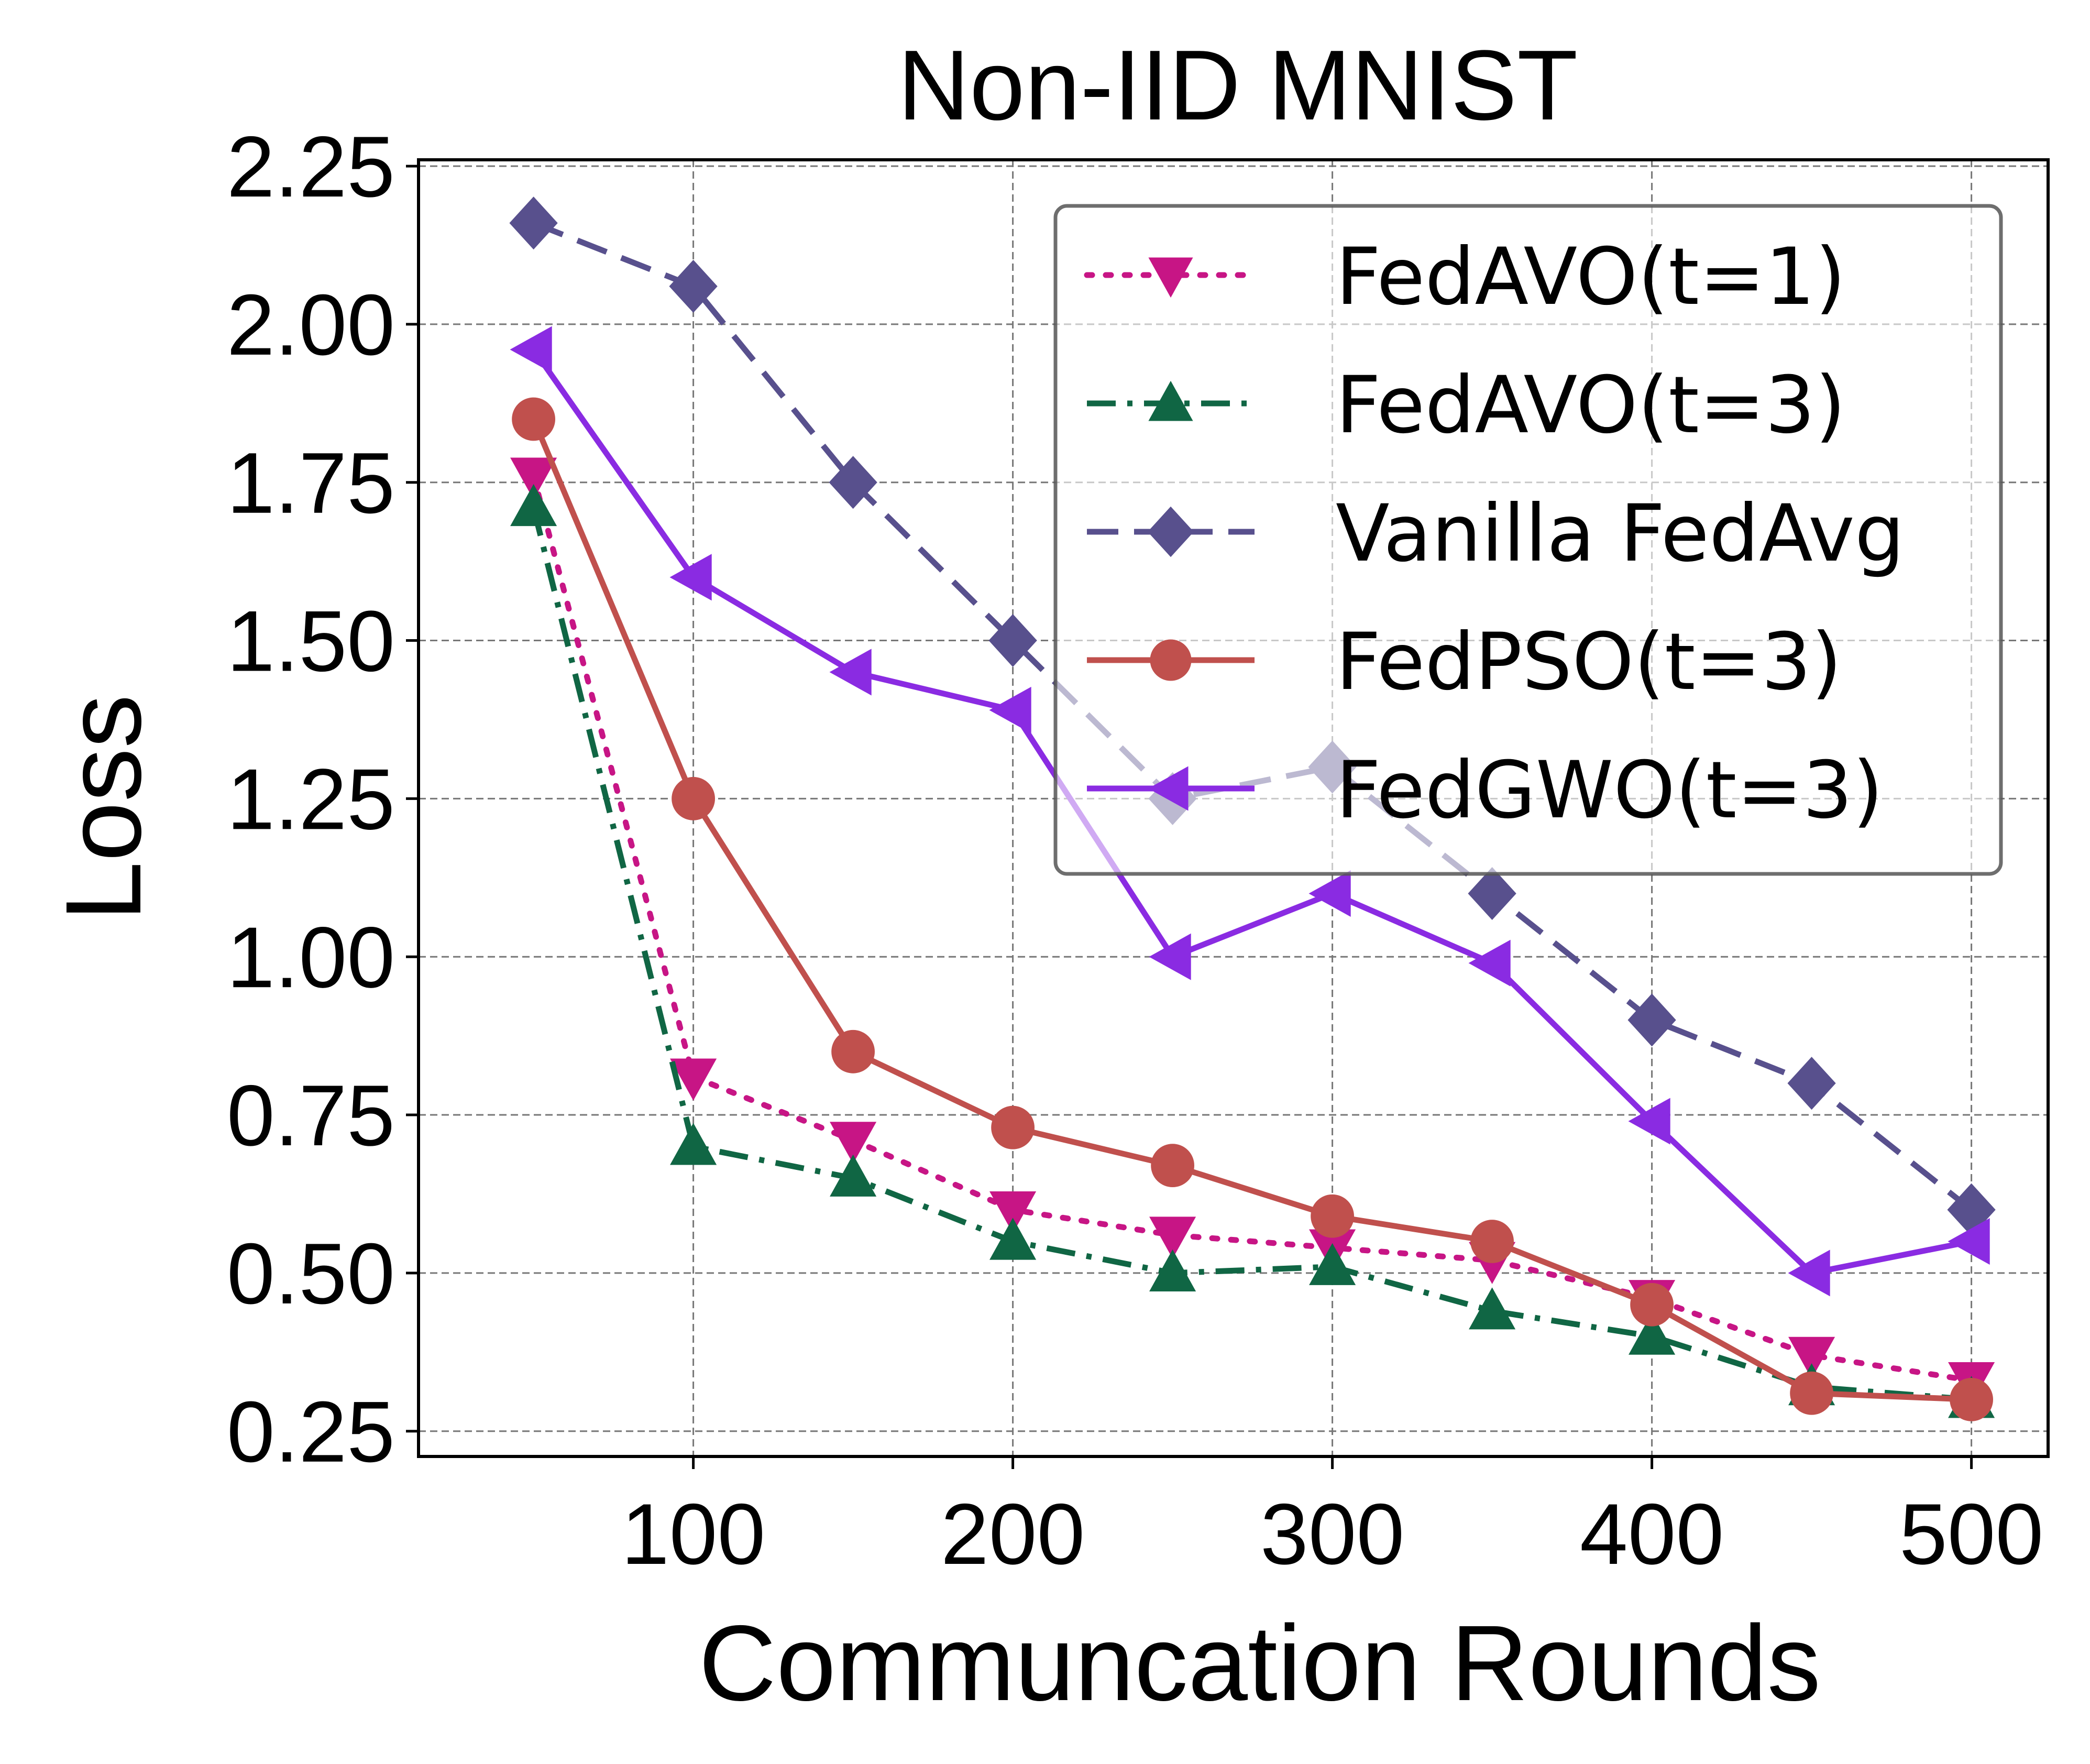  What do you see at coordinates (1260, 1663) in the screenshot?
I see `x-axis-label: Communcation Rounds` at bounding box center [1260, 1663].